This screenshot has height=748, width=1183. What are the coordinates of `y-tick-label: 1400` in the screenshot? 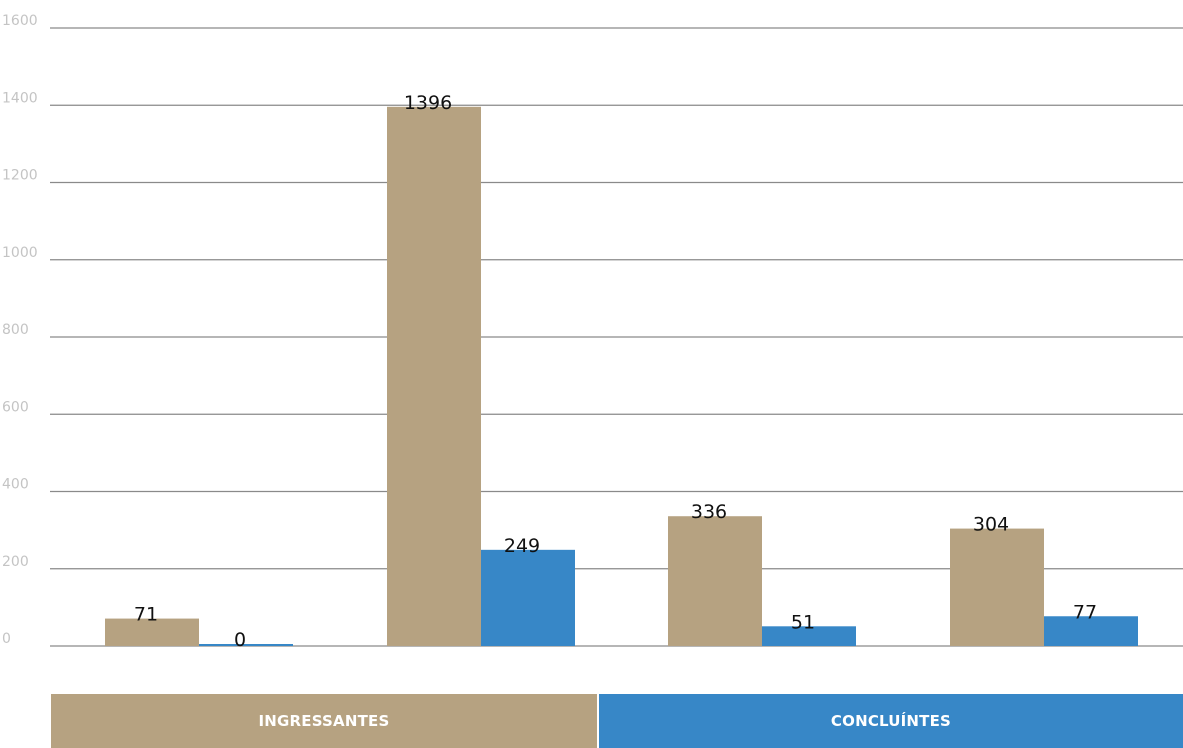 It's located at (20, 98).